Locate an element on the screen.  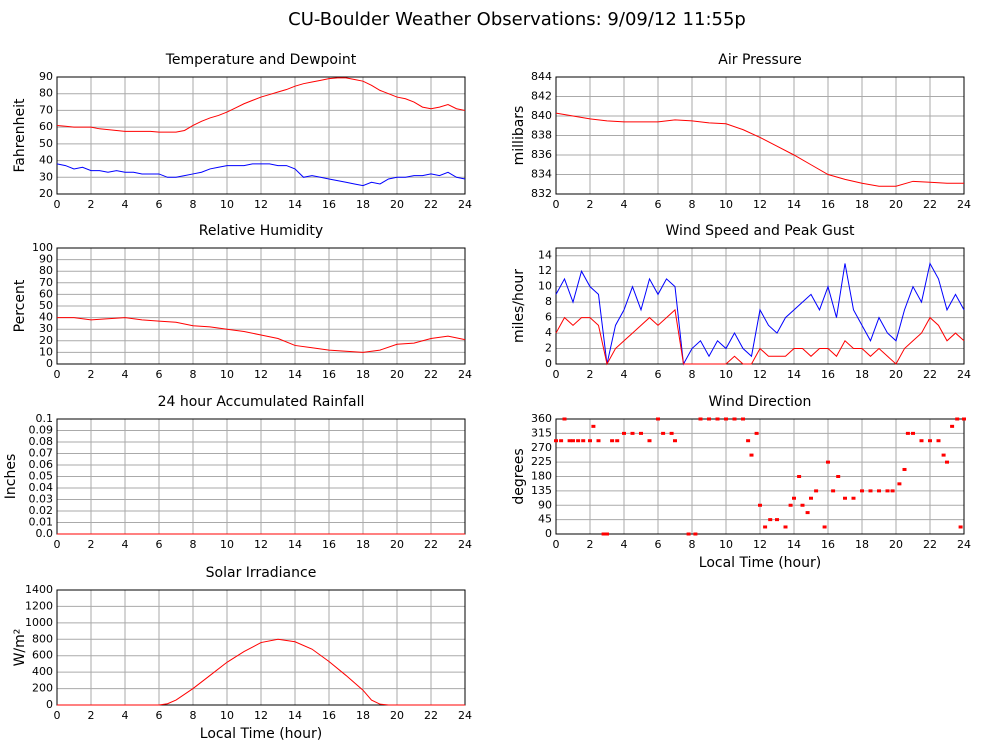
y-axis-label: Inches is located at coordinates (11, 476).